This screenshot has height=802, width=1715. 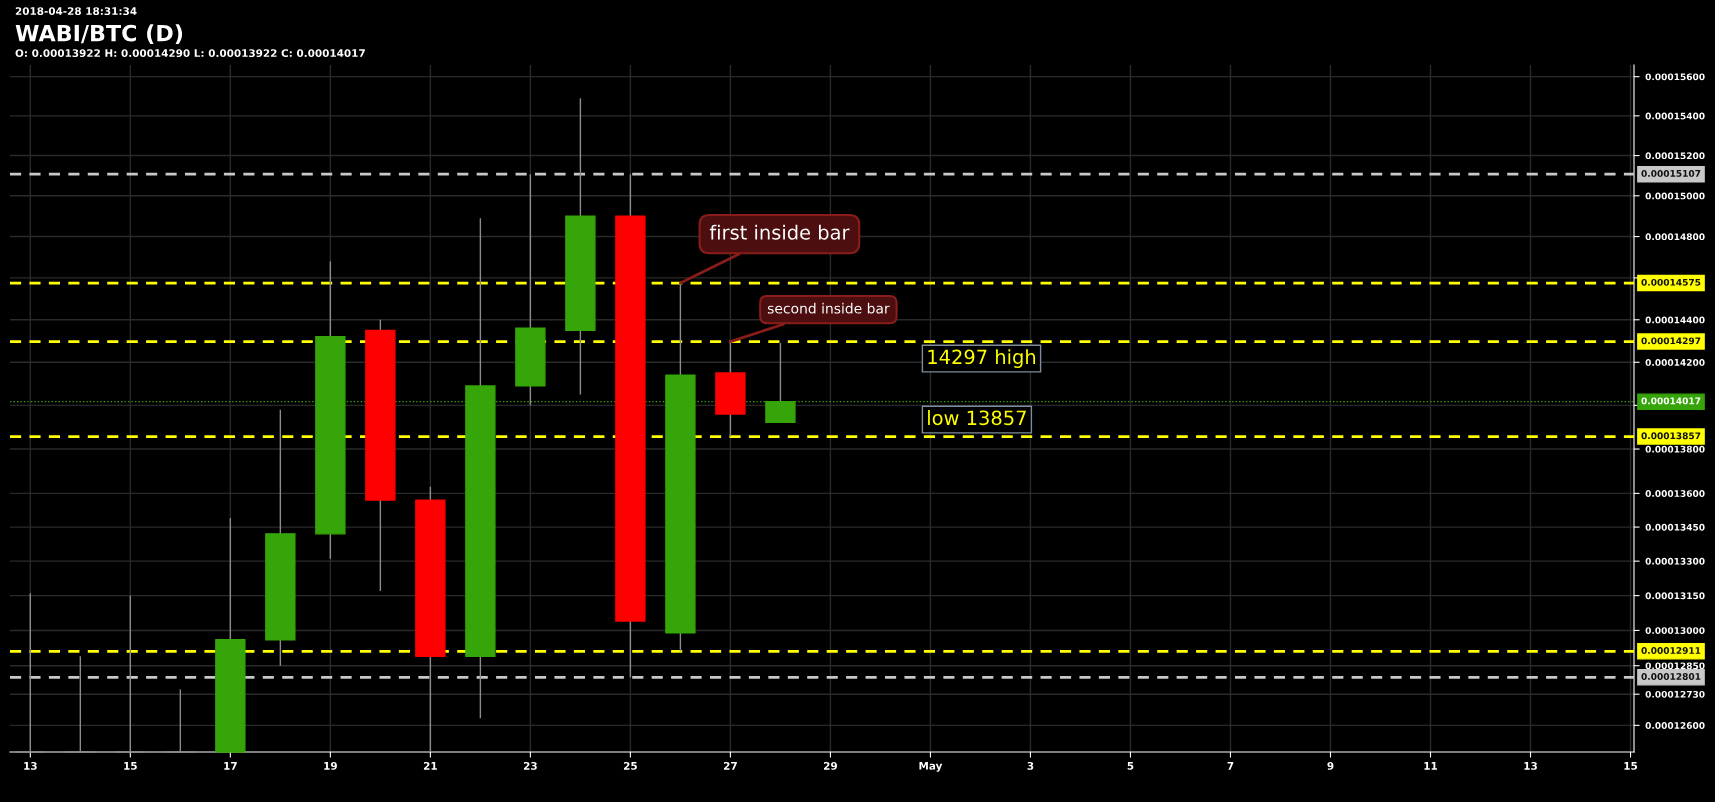 I want to click on y-tick-label: 0.00014400, so click(x=1675, y=320).